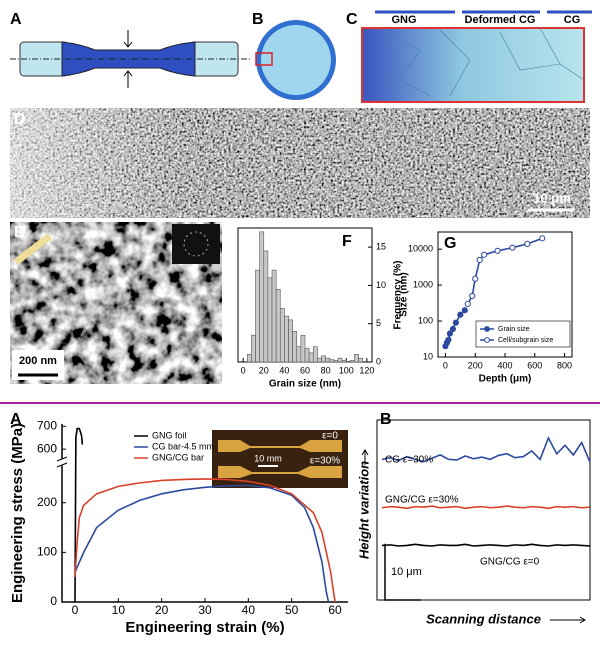 The height and width of the screenshot is (650, 600). What do you see at coordinates (116, 303) in the screenshot?
I see `micrograph-e` at bounding box center [116, 303].